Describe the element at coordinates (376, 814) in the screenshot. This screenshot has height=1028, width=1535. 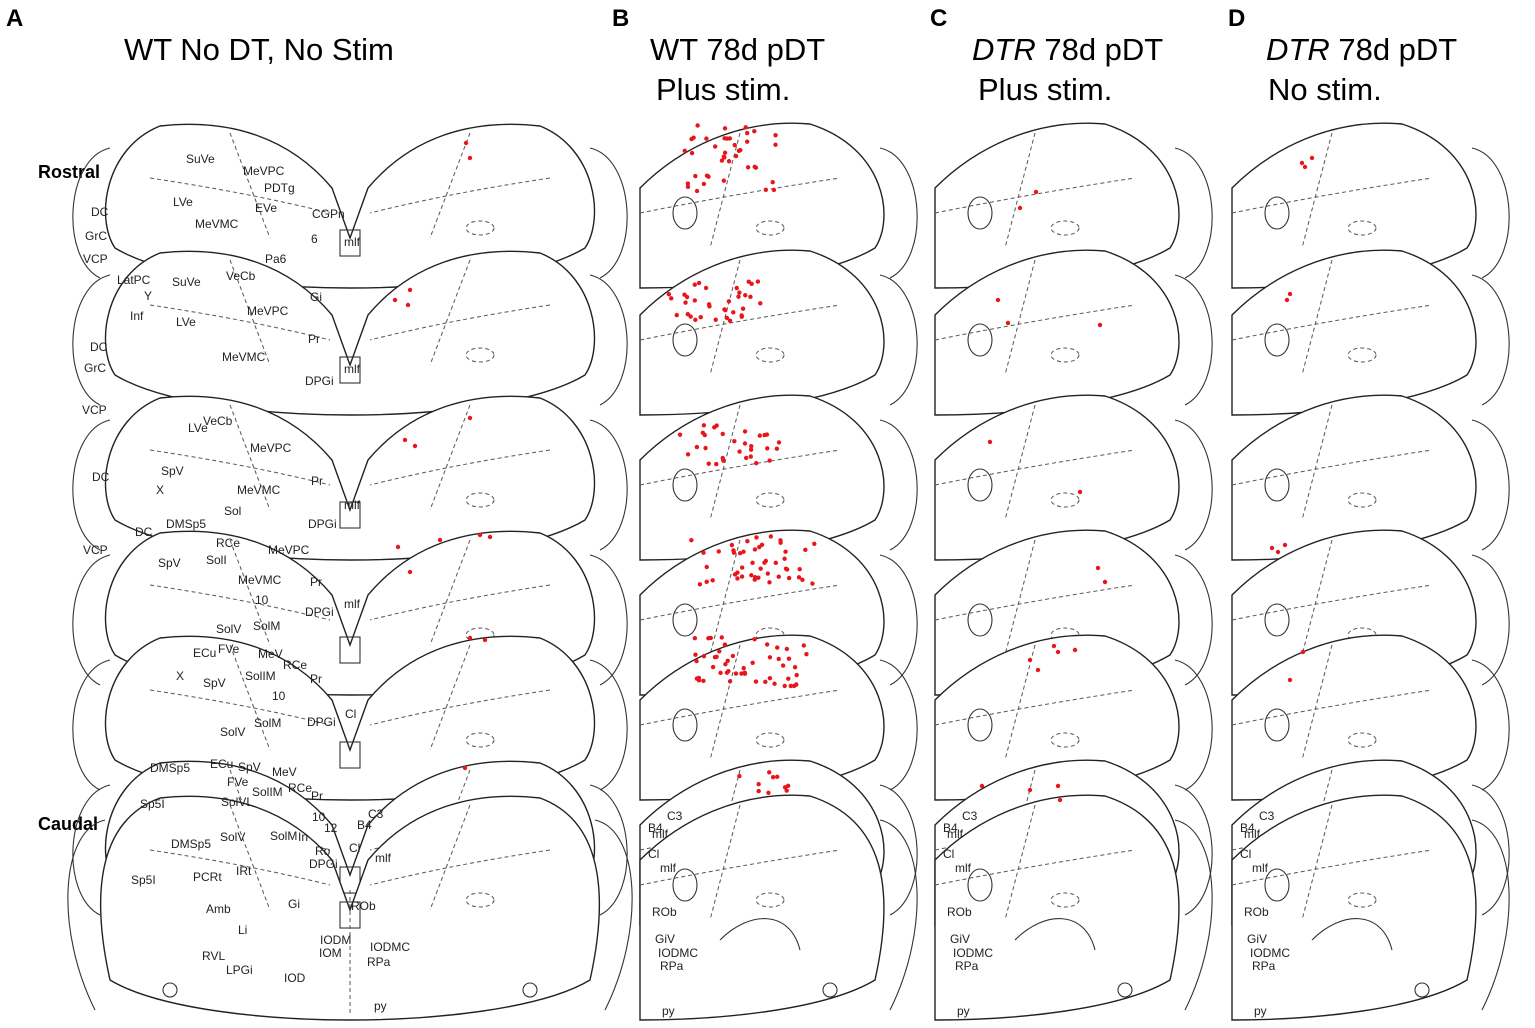
I see `region-label: C3` at that location.